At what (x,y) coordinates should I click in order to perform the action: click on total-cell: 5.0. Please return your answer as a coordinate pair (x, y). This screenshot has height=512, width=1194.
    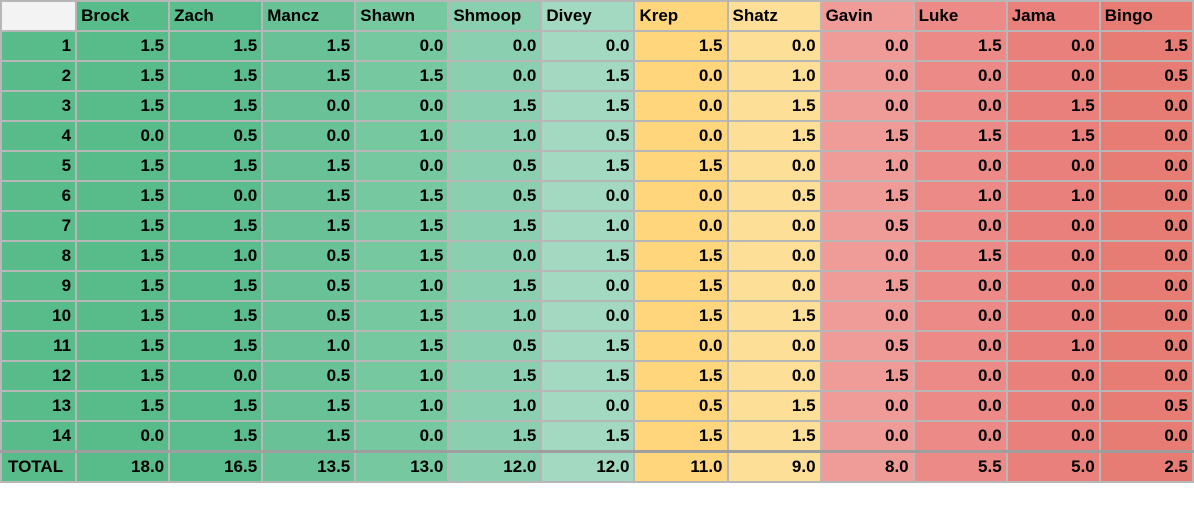
    Looking at the image, I should click on (1053, 466).